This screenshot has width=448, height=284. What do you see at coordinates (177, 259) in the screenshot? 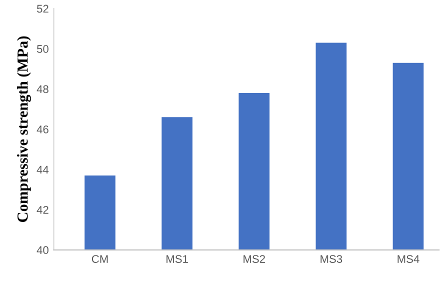
I see `x-tick-label: MS1` at bounding box center [177, 259].